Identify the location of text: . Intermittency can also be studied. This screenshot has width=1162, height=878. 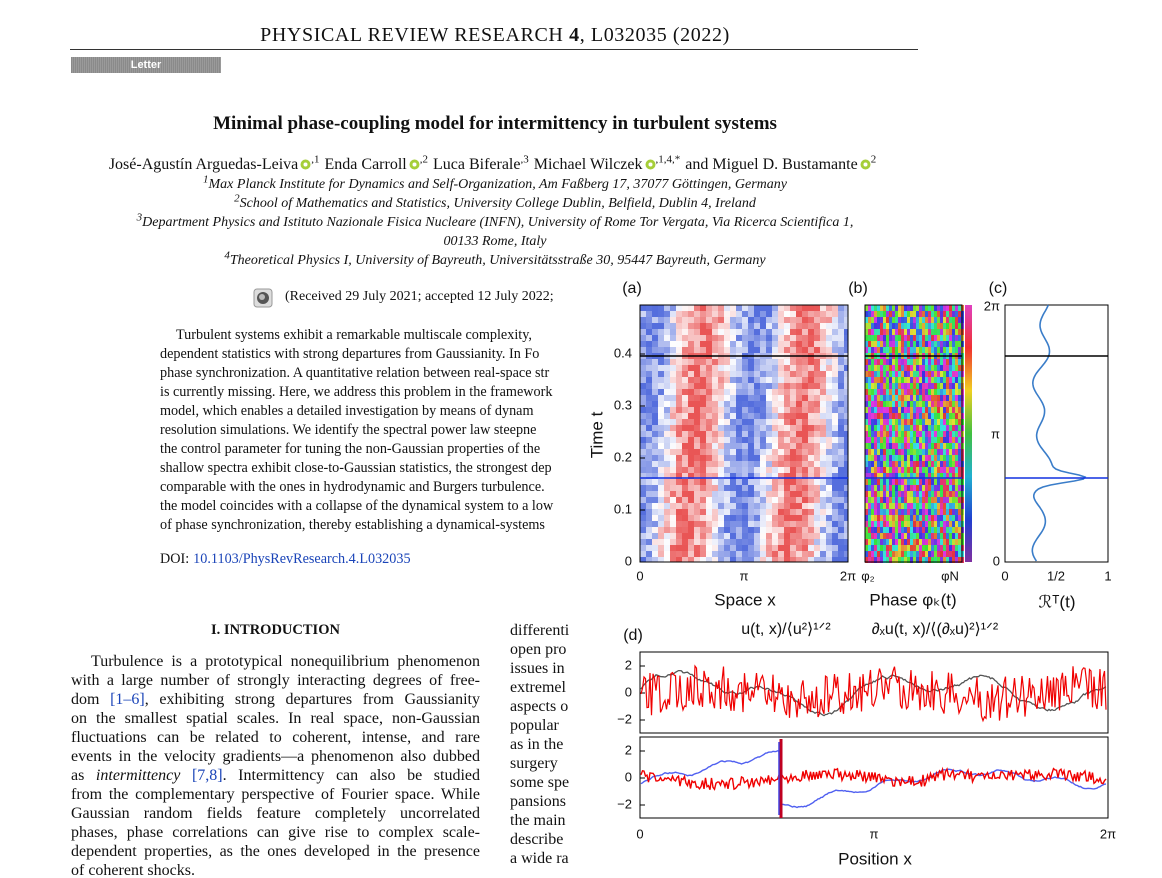
(351, 775).